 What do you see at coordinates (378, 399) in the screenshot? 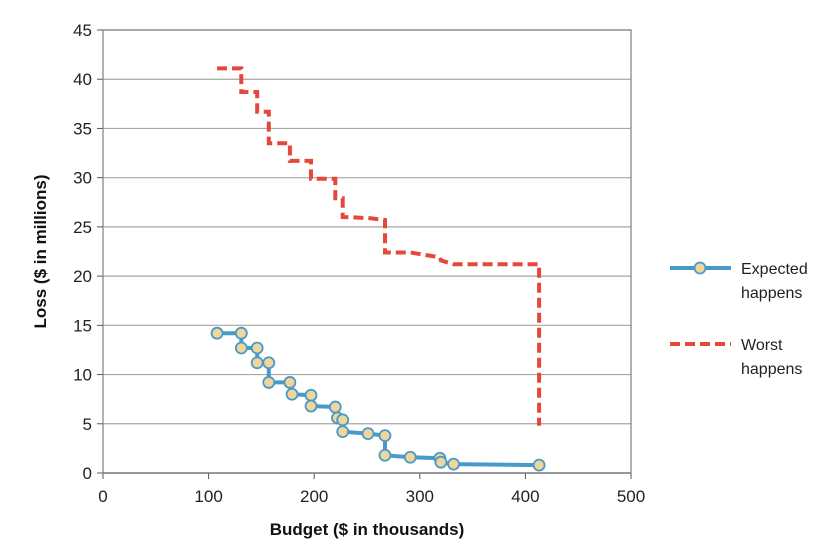
I see `series-line-expected` at bounding box center [378, 399].